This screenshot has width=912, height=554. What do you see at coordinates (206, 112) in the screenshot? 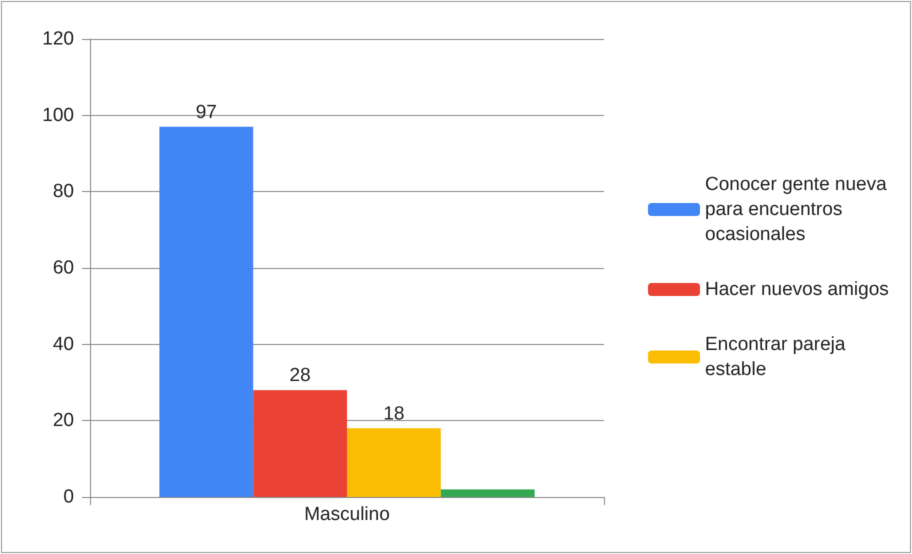
I see `data-label: 97` at bounding box center [206, 112].